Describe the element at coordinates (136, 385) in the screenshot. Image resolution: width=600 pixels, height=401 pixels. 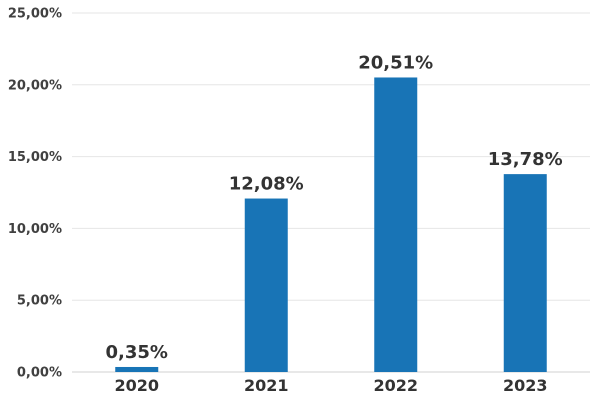
I see `x-tick-label: 2020` at that location.